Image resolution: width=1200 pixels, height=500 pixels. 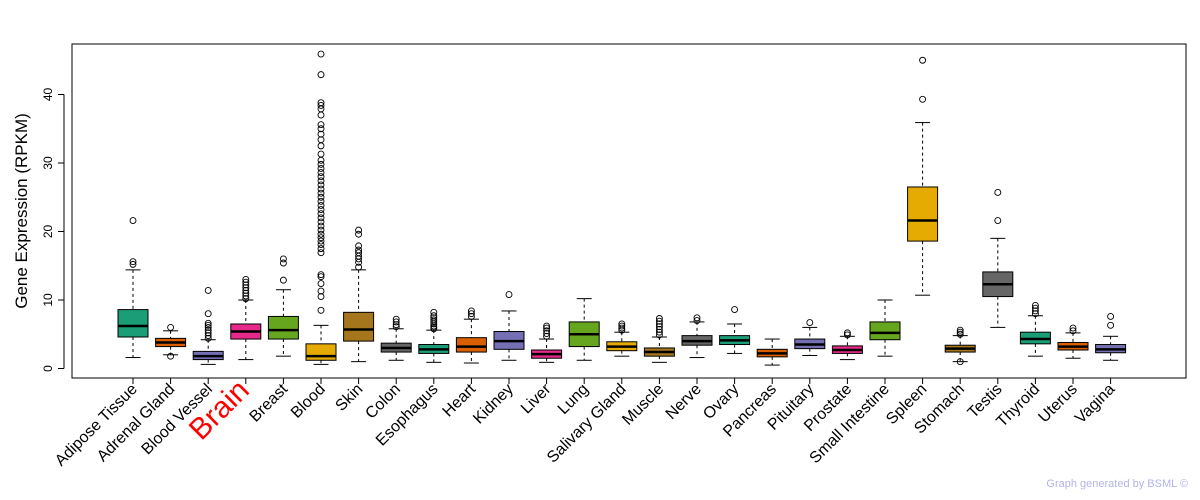 What do you see at coordinates (536, 398) in the screenshot?
I see `x-label-liver: Liver` at bounding box center [536, 398].